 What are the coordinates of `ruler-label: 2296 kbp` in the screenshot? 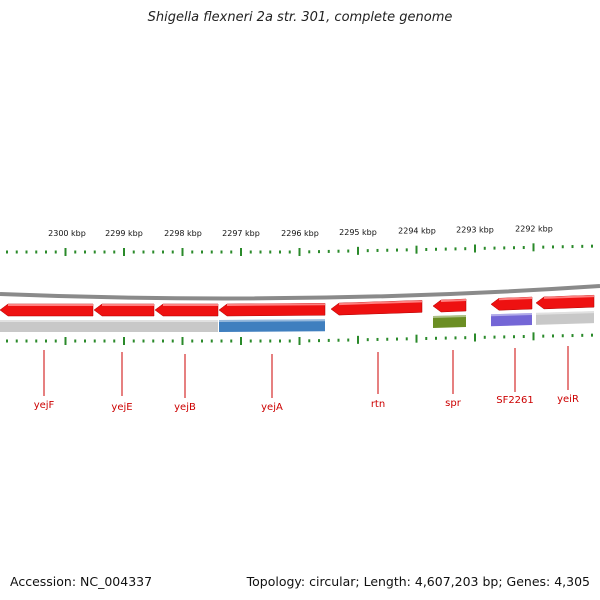 It's located at (300, 233).